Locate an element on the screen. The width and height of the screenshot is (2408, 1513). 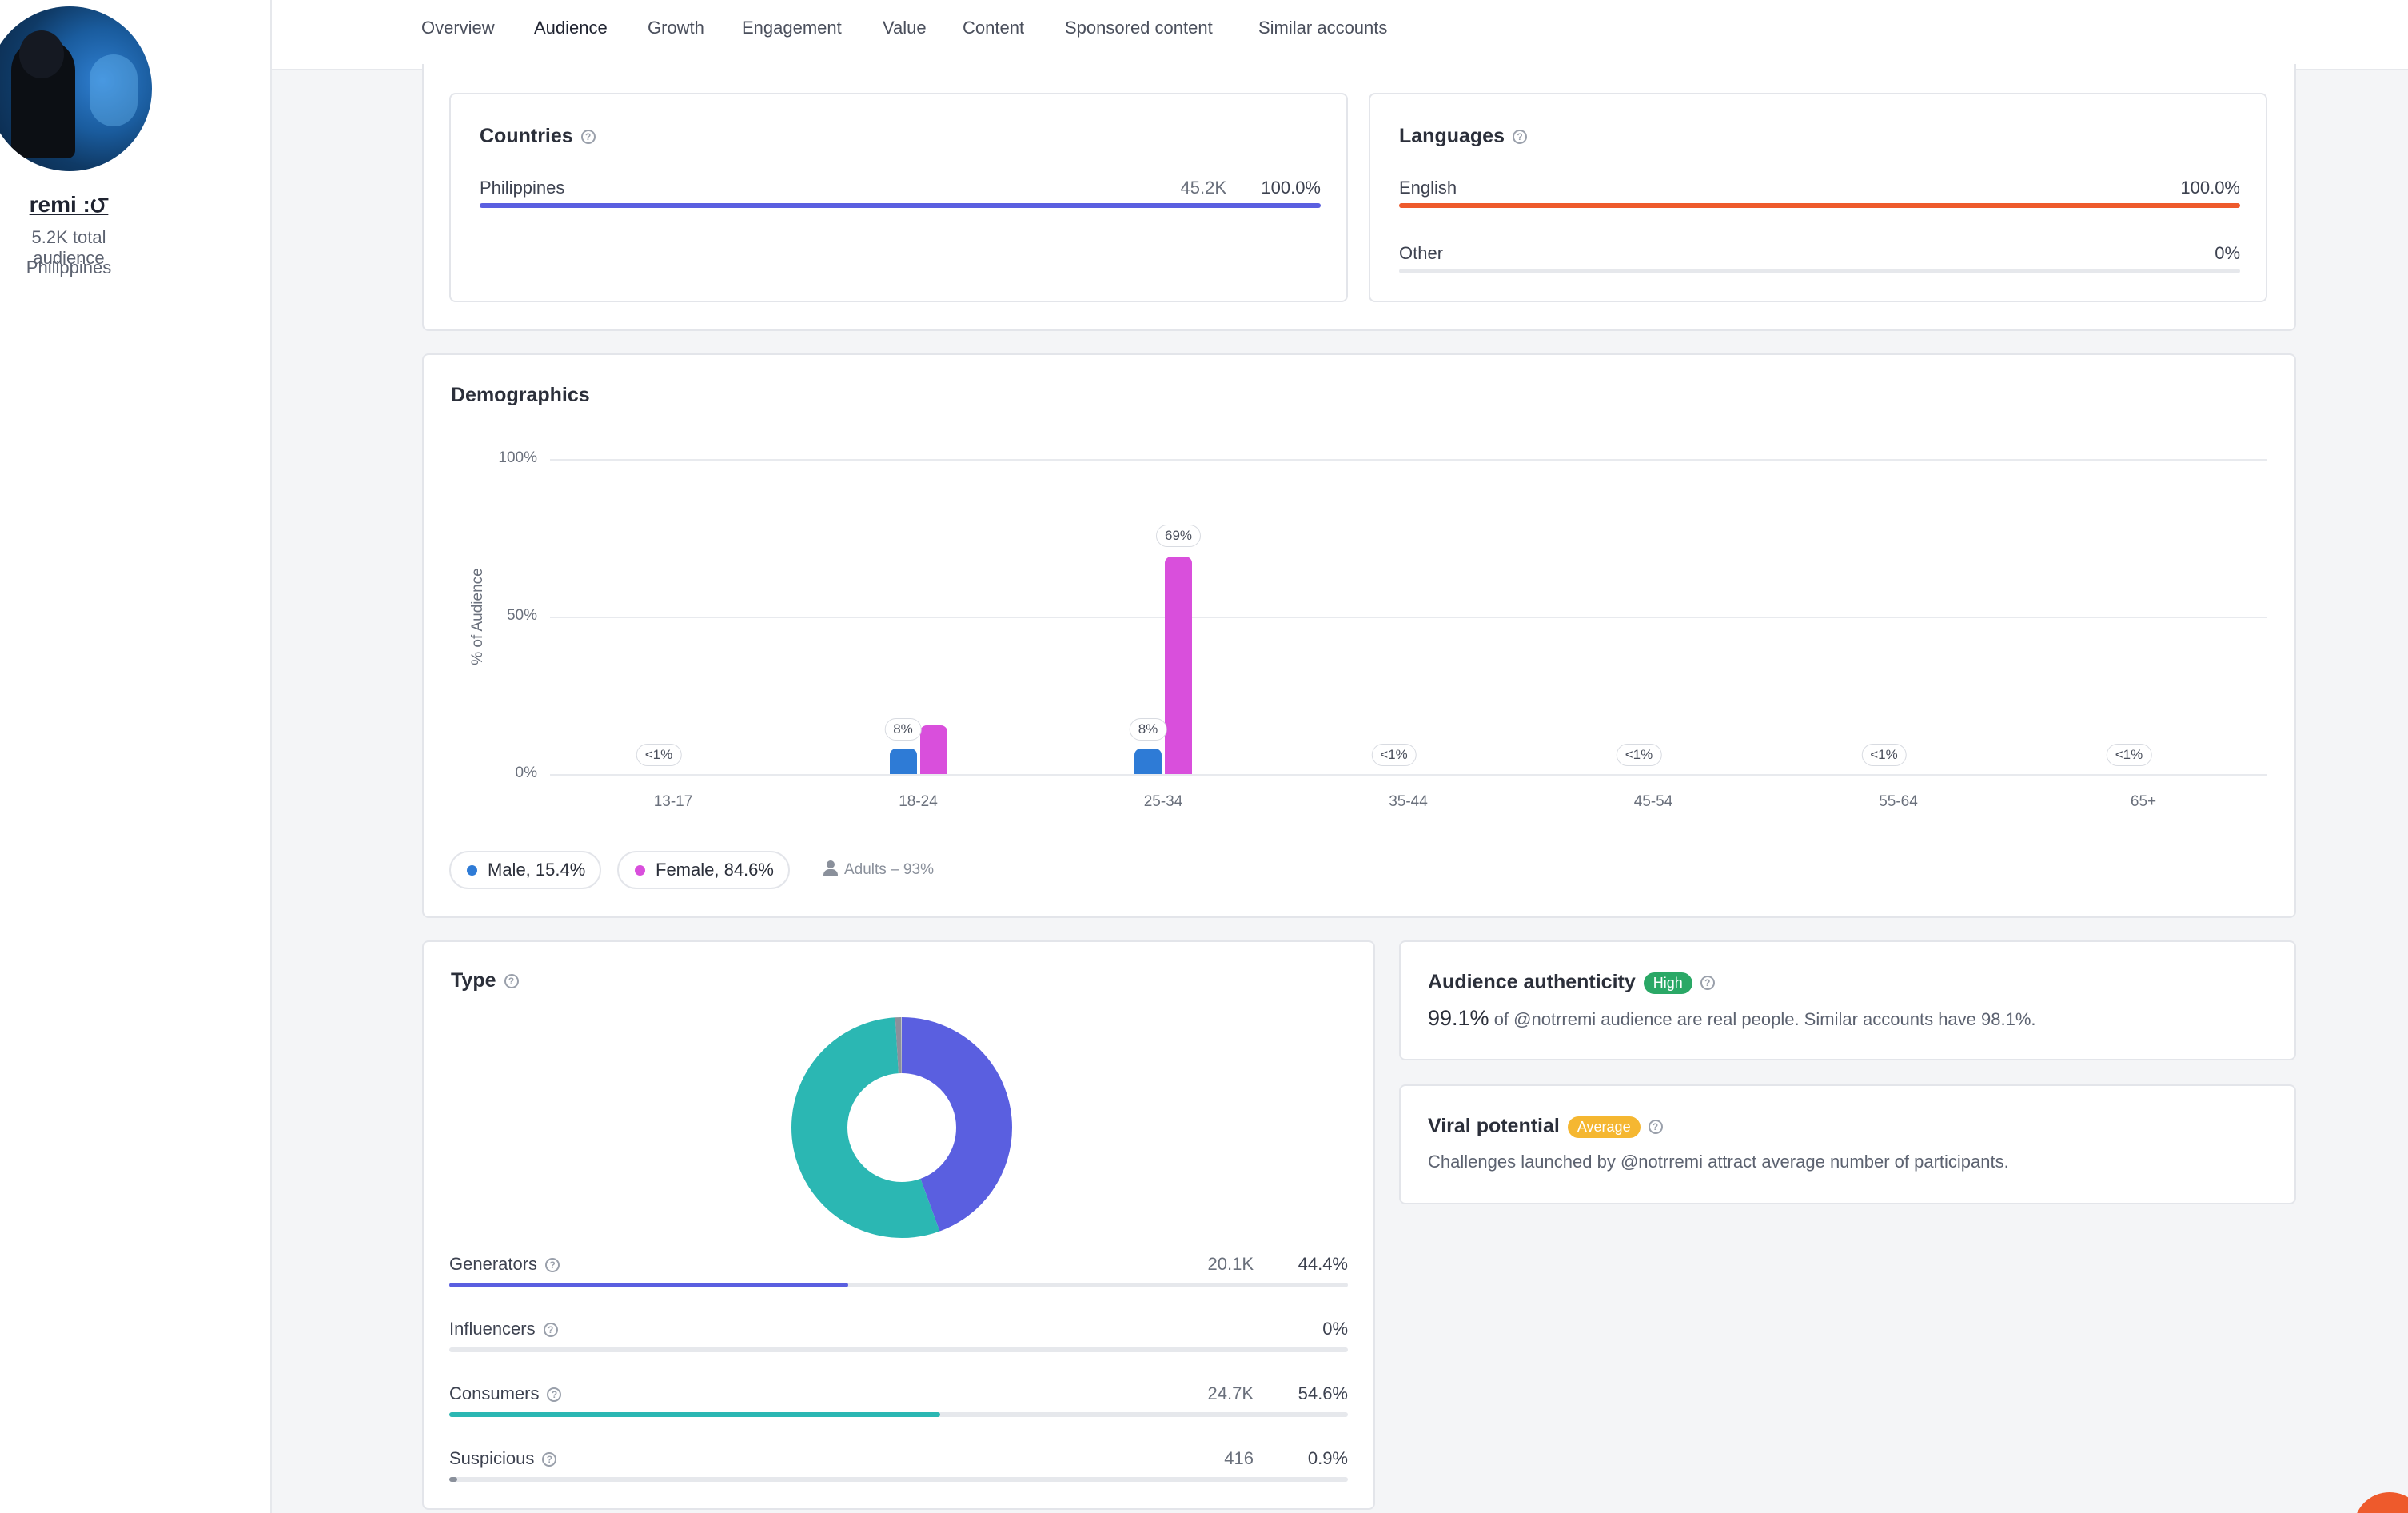
language-bar-english is located at coordinates (1819, 205).